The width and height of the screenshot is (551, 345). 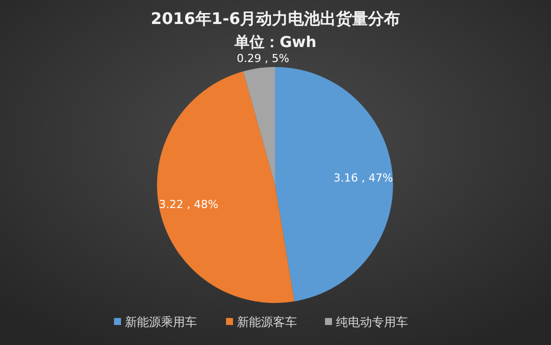 I want to click on legend-label: 新能源客车, so click(x=267, y=322).